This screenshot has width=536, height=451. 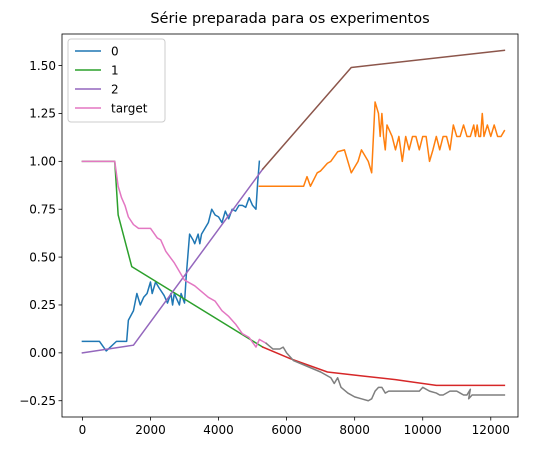 I want to click on y-tick-label: 0.25, so click(x=42, y=305).